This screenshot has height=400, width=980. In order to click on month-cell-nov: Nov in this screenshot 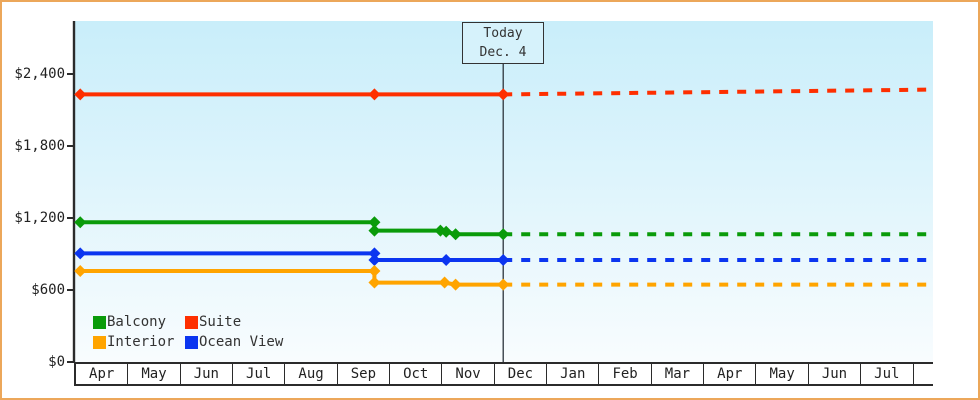, I will do `click(468, 374)`.